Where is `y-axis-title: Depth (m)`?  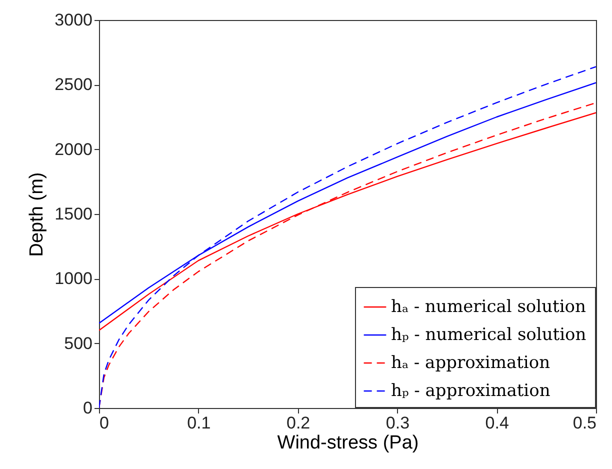
y-axis-title: Depth (m) is located at coordinates (37, 214).